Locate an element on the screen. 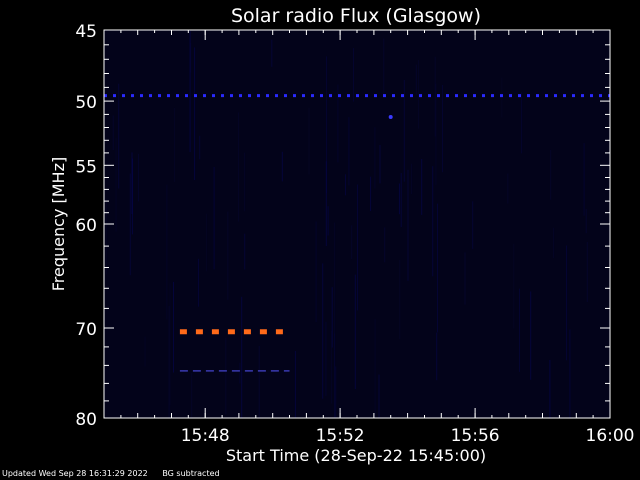 The image size is (640, 480). y-tick-label: 50 is located at coordinates (86, 103).